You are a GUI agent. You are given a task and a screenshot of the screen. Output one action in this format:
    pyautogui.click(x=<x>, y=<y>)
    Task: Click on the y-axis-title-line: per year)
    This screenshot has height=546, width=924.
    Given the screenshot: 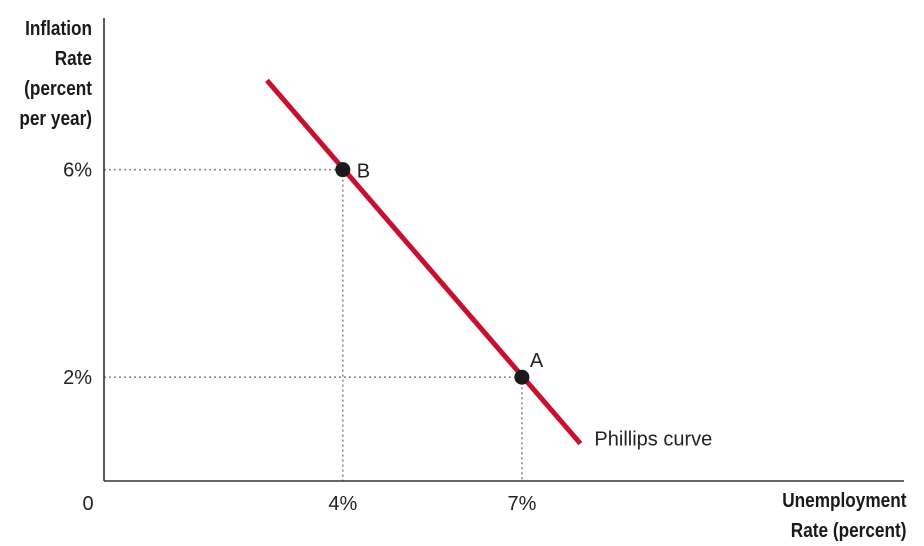 What is the action you would take?
    pyautogui.click(x=55, y=119)
    